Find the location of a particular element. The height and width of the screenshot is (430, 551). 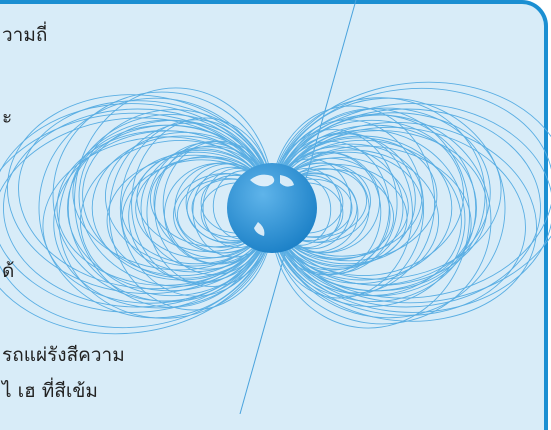

earth-clouds is located at coordinates (272, 205).